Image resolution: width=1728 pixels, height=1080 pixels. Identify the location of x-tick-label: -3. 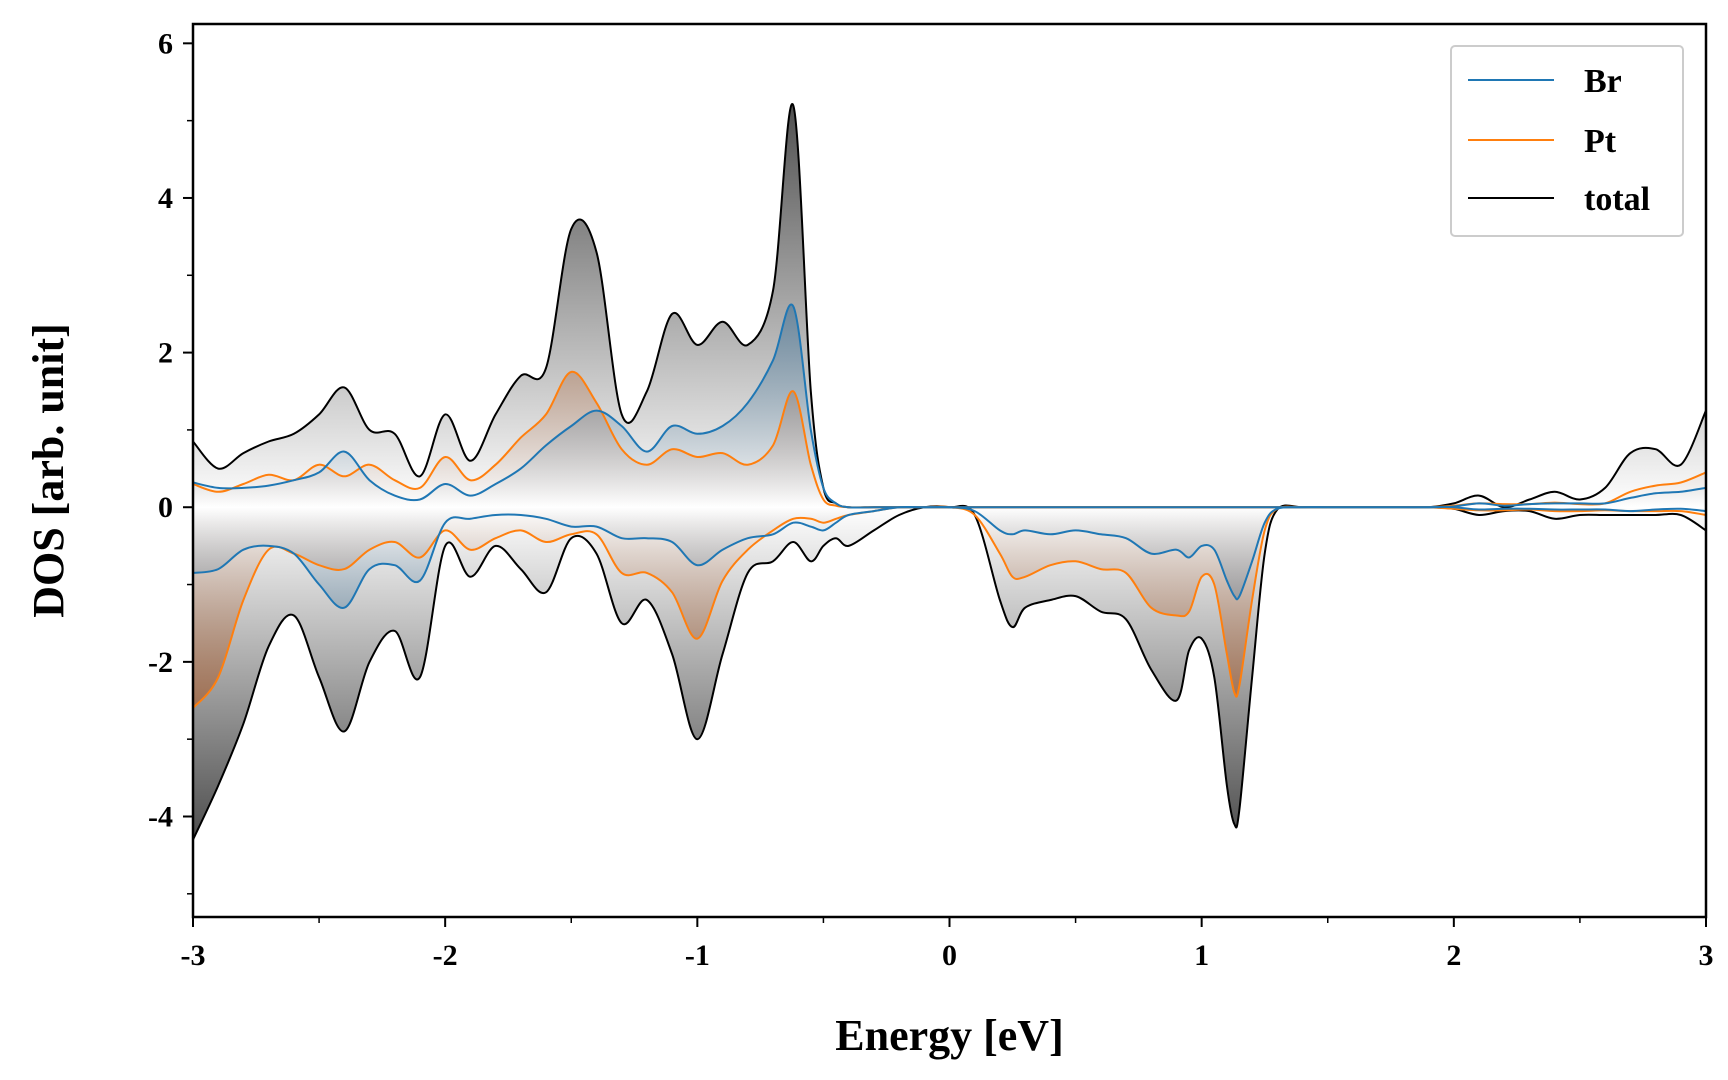
(193, 955).